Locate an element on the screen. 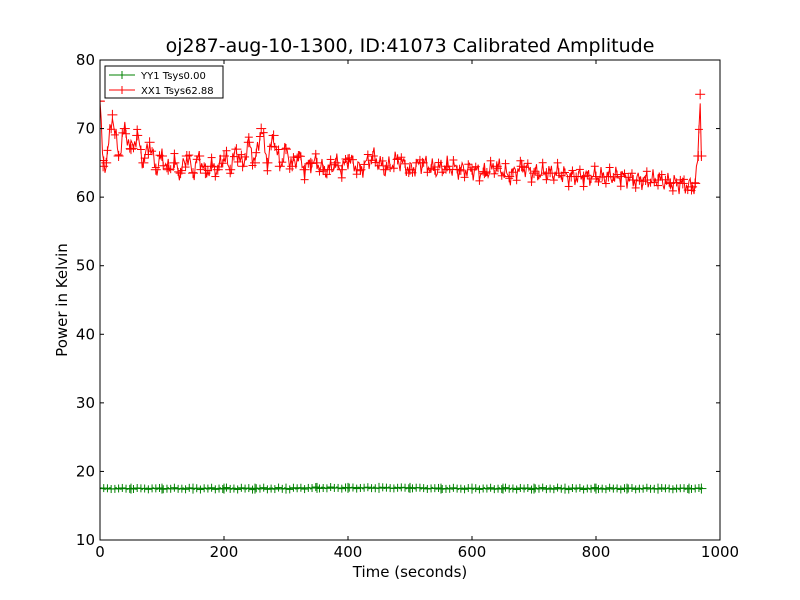 This screenshot has height=600, width=800. legend-label: XX1 Tsys62.88 is located at coordinates (177, 91).